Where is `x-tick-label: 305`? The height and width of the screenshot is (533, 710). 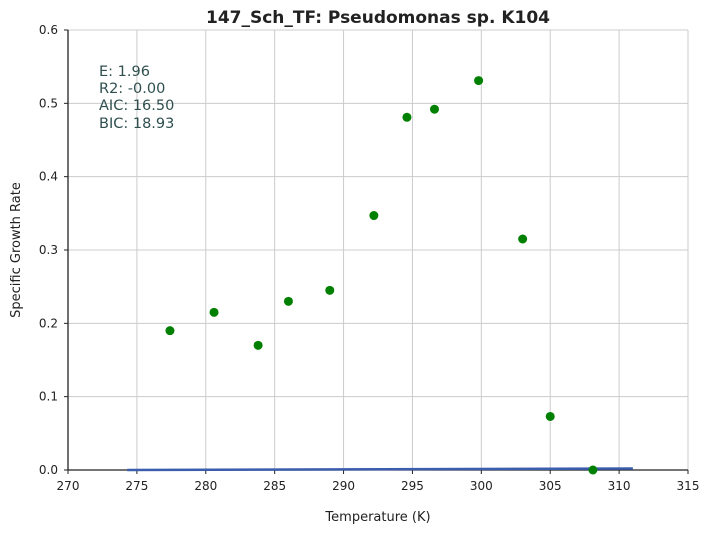
x-tick-label: 305 is located at coordinates (550, 486).